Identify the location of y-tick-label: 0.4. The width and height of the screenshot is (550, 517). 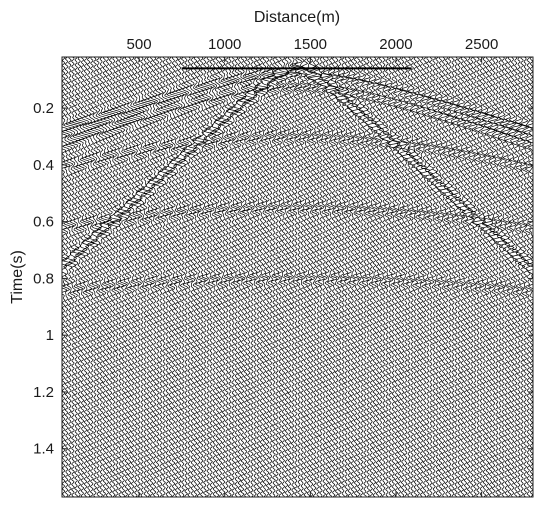
(43, 165).